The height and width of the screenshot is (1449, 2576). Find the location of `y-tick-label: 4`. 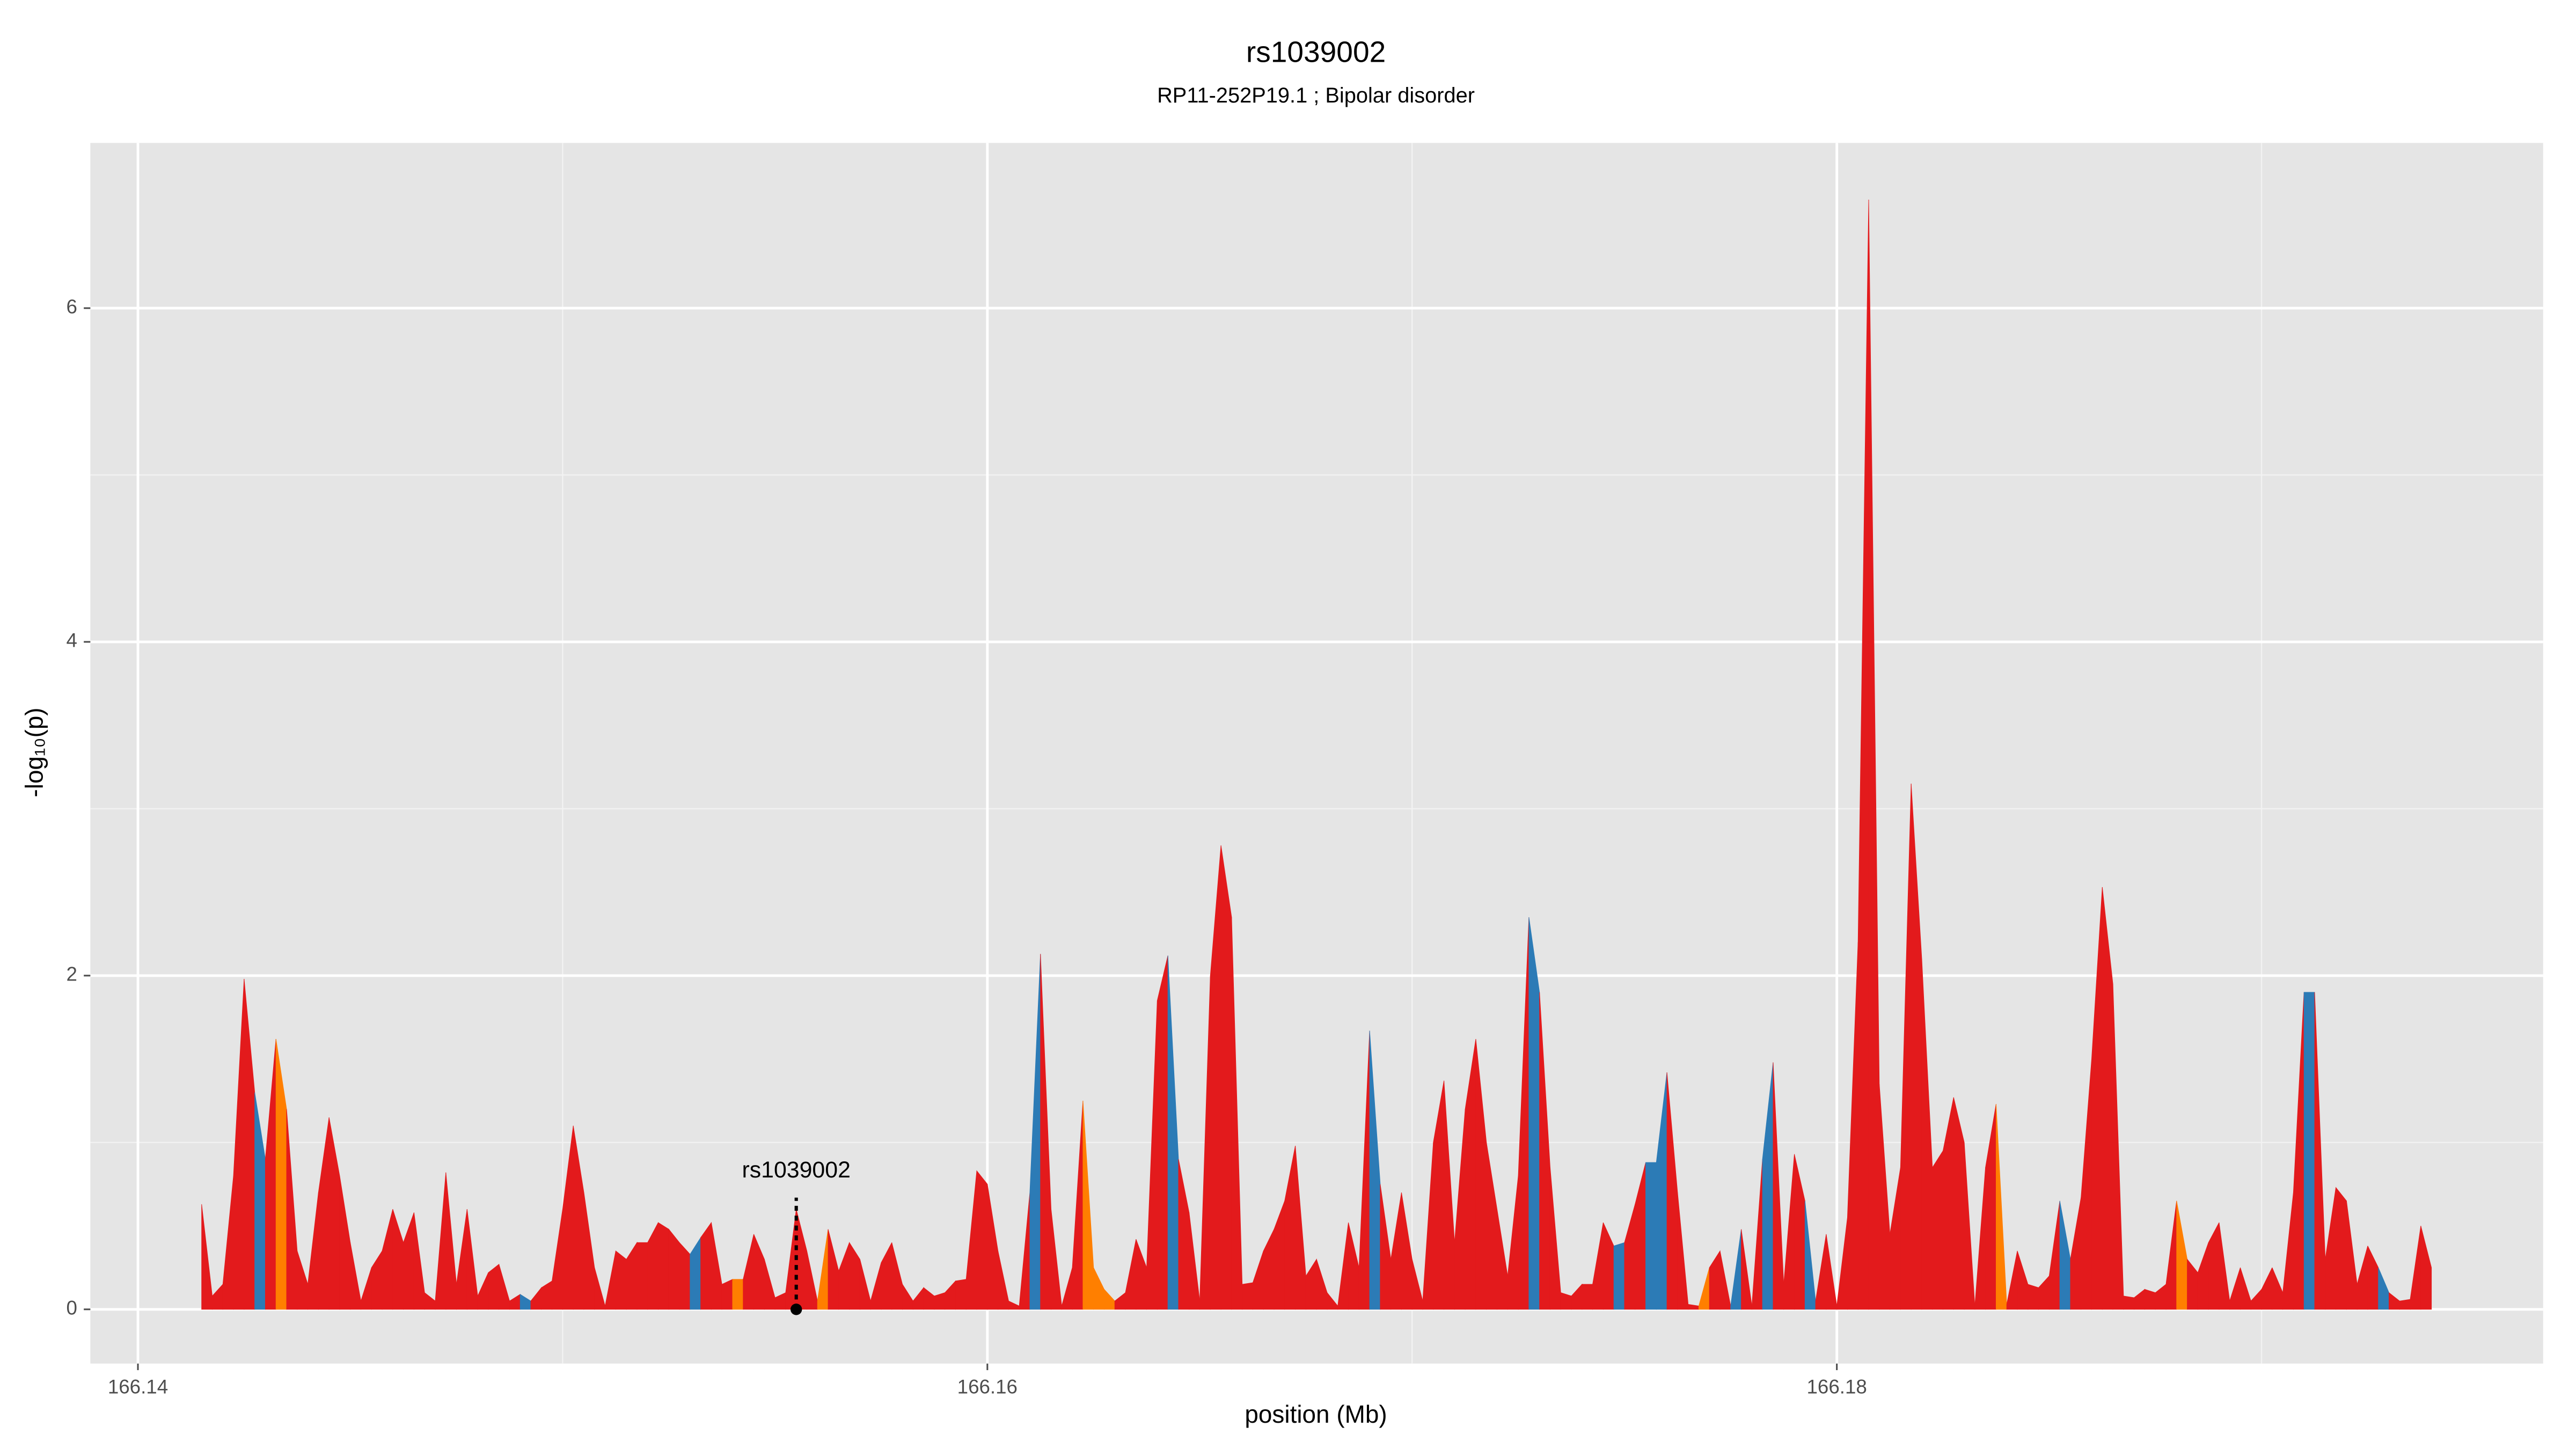

y-tick-label: 4 is located at coordinates (71, 641).